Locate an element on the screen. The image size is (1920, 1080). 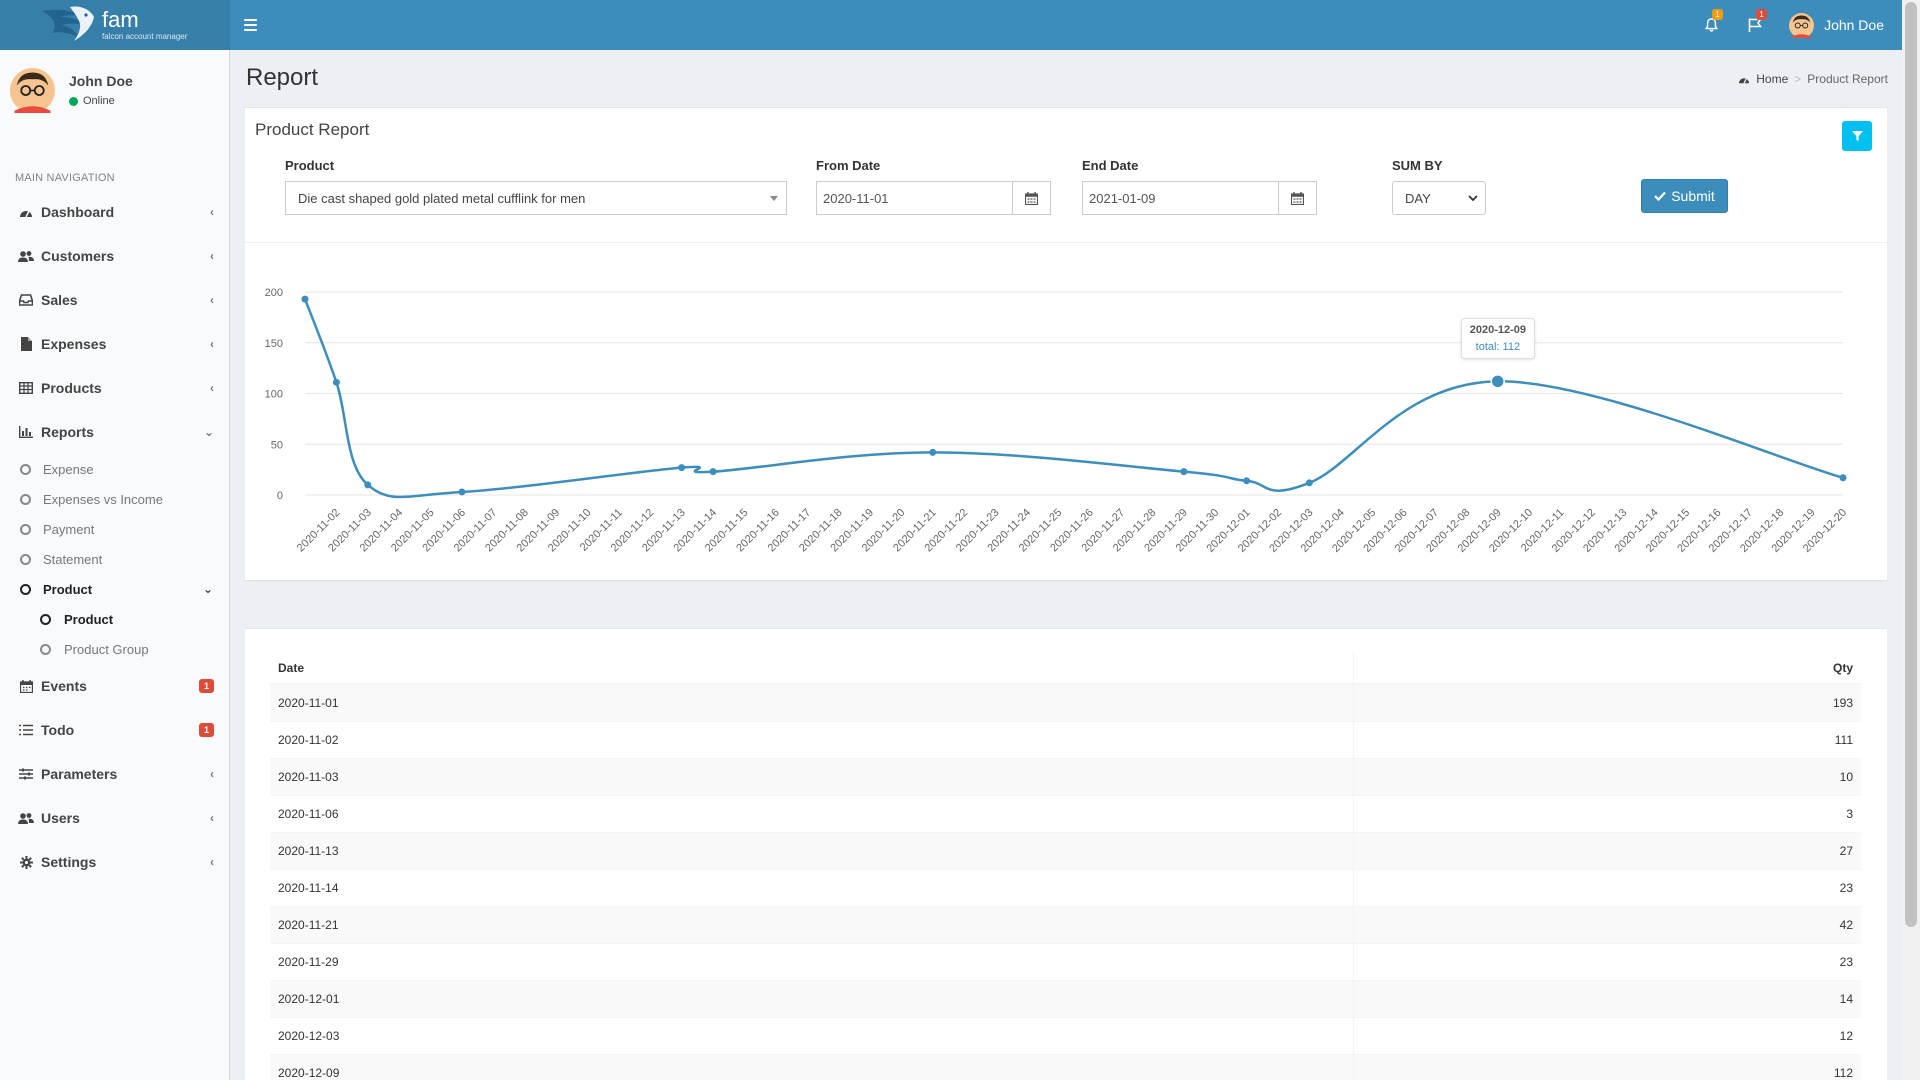
table-row: 2020-11-02 111 is located at coordinates (1065, 739).